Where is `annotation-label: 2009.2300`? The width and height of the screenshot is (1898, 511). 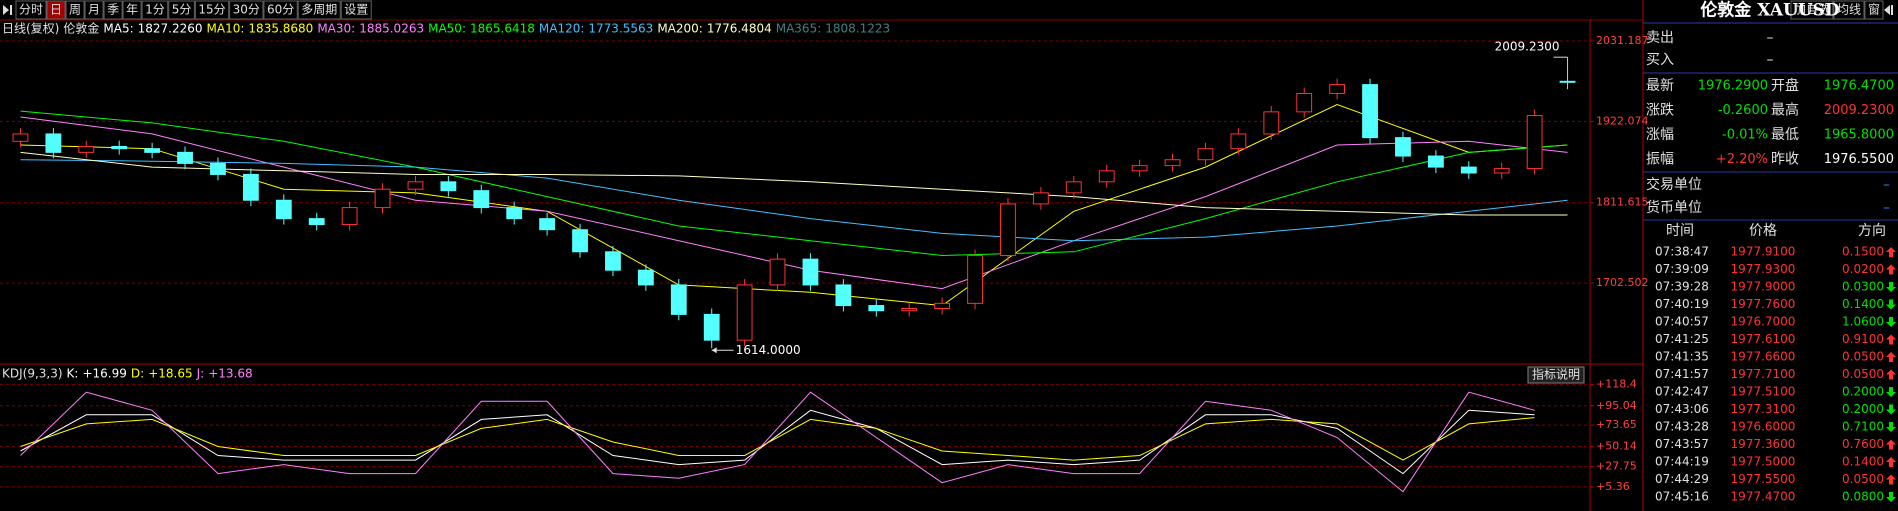
annotation-label: 2009.2300 is located at coordinates (1527, 47).